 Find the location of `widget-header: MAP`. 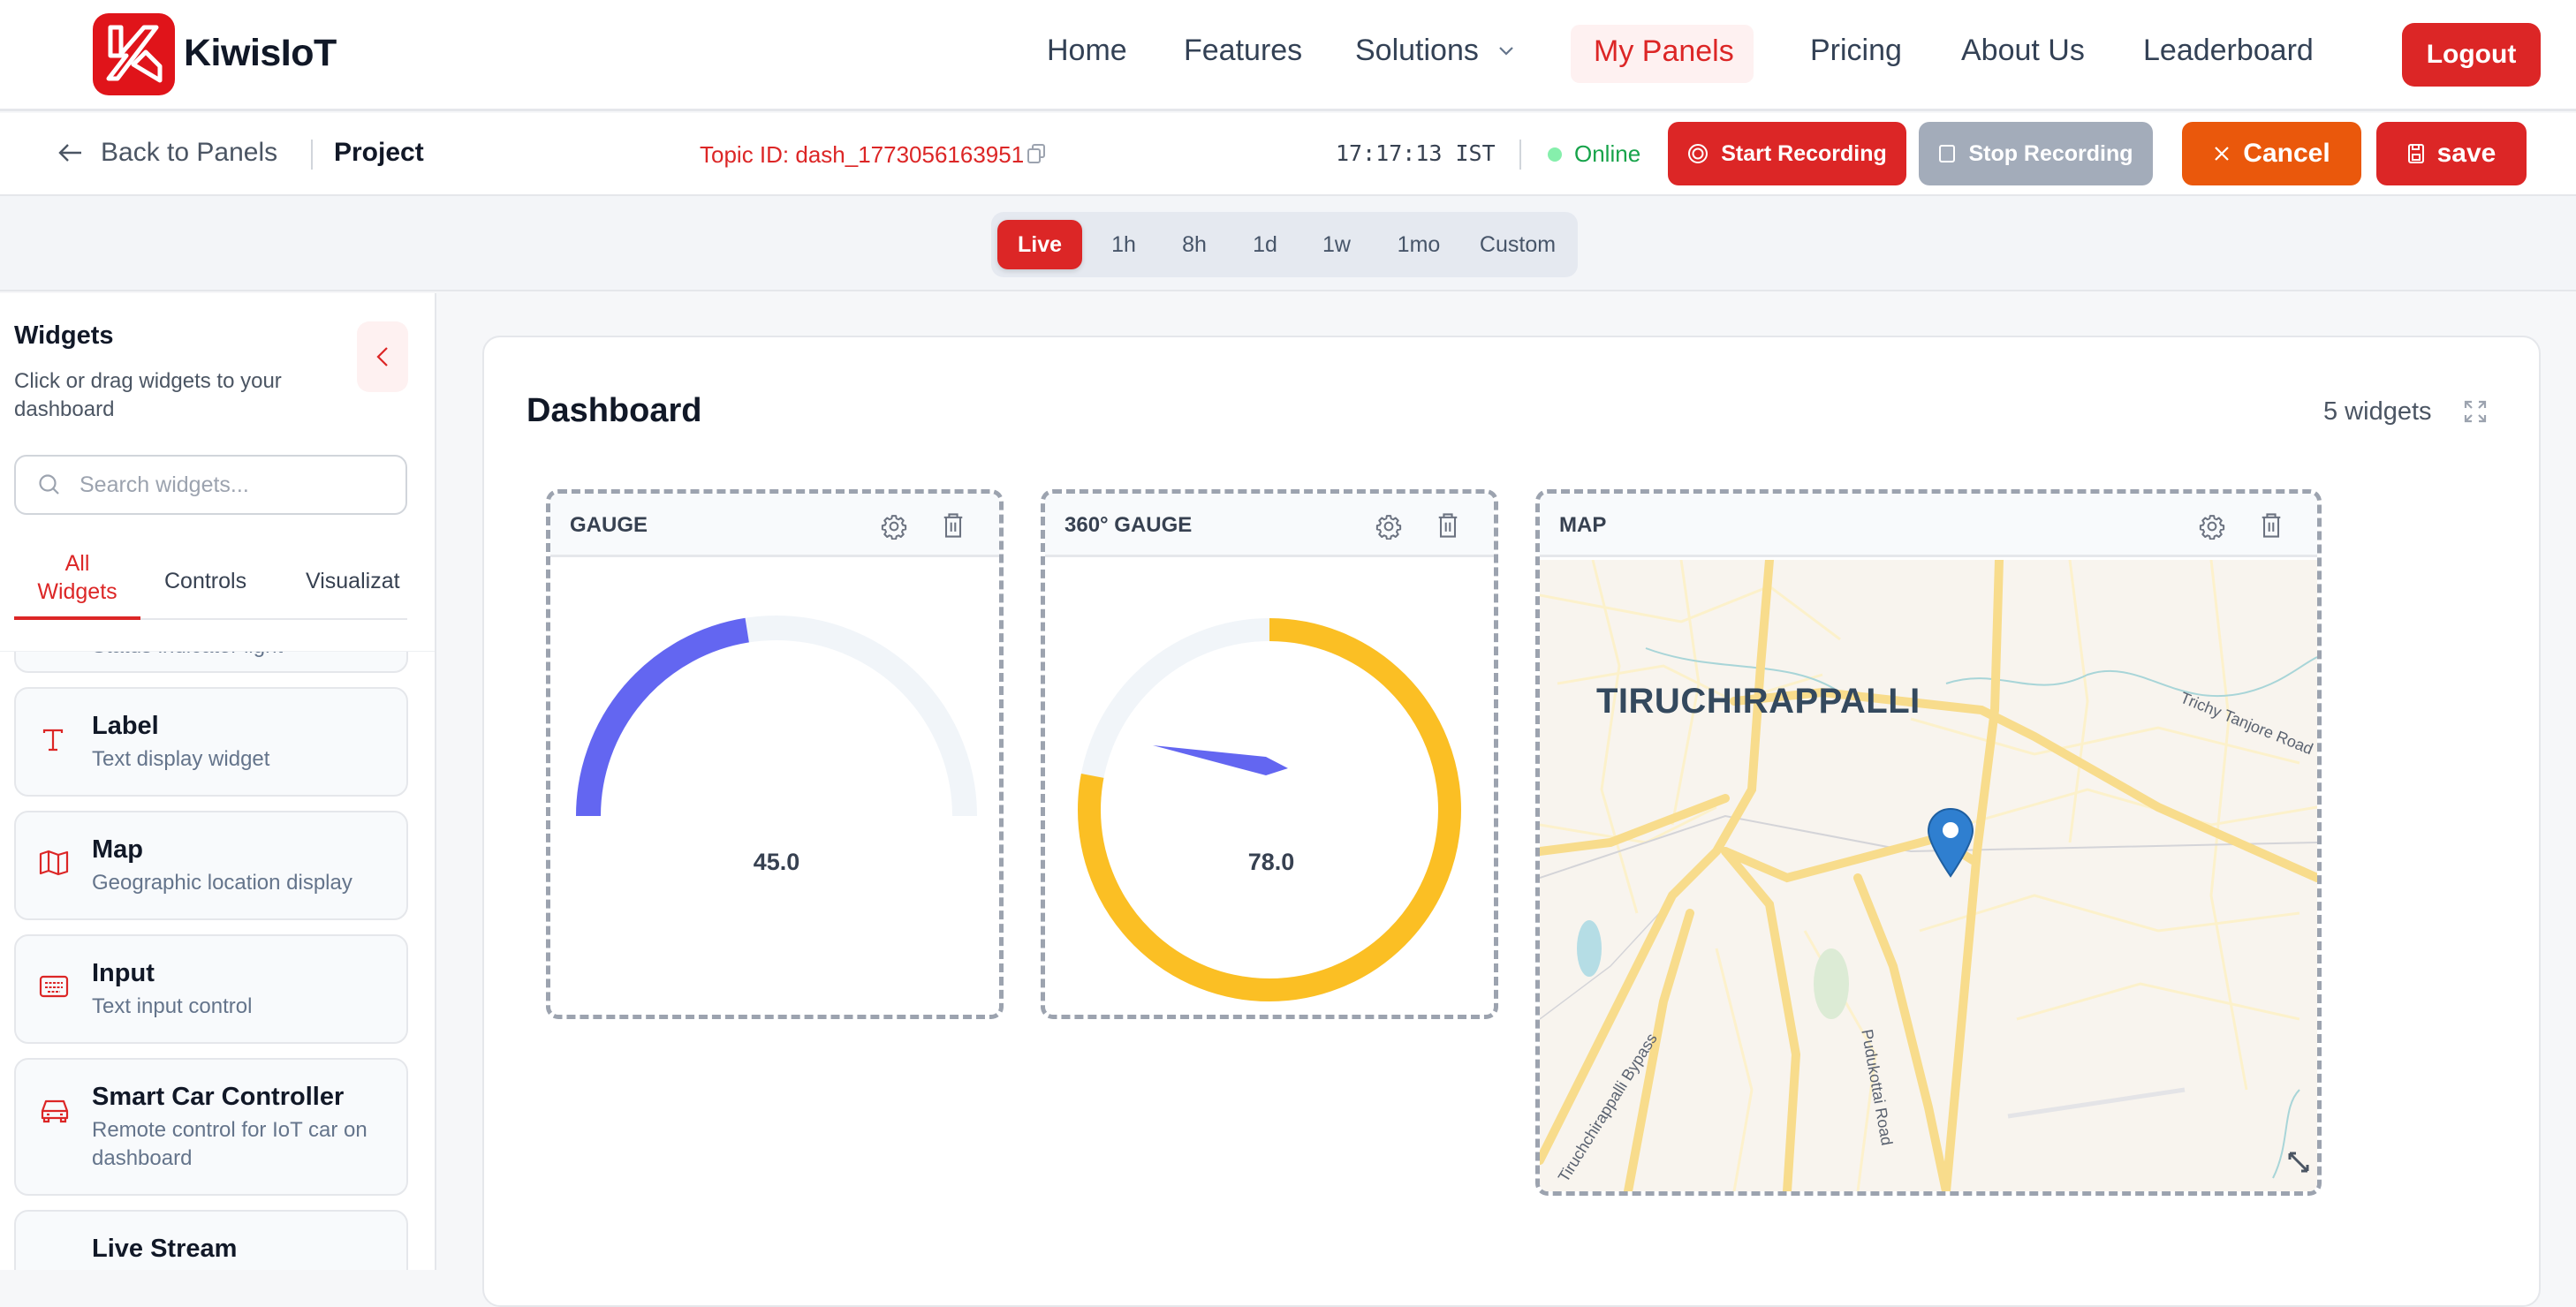

widget-header: MAP is located at coordinates (1929, 525).